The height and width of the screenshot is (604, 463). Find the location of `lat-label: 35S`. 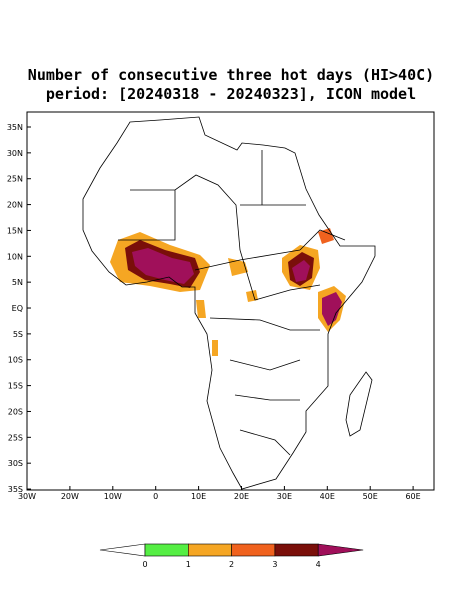

lat-label: 35S is located at coordinates (15, 489).